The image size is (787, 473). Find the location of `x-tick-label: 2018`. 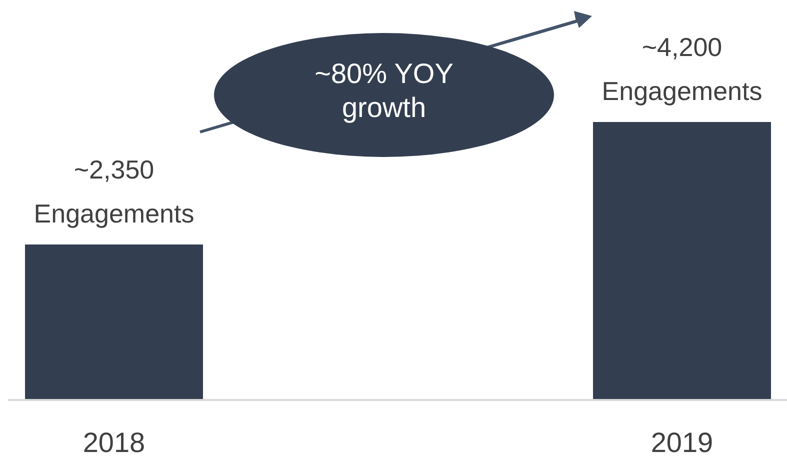

x-tick-label: 2018 is located at coordinates (114, 442).